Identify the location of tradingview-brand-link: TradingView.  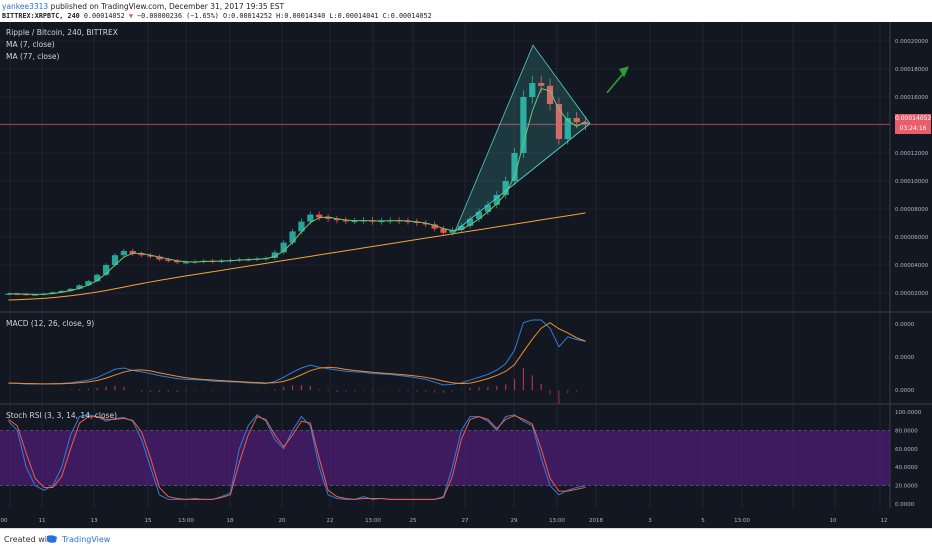
(86, 539).